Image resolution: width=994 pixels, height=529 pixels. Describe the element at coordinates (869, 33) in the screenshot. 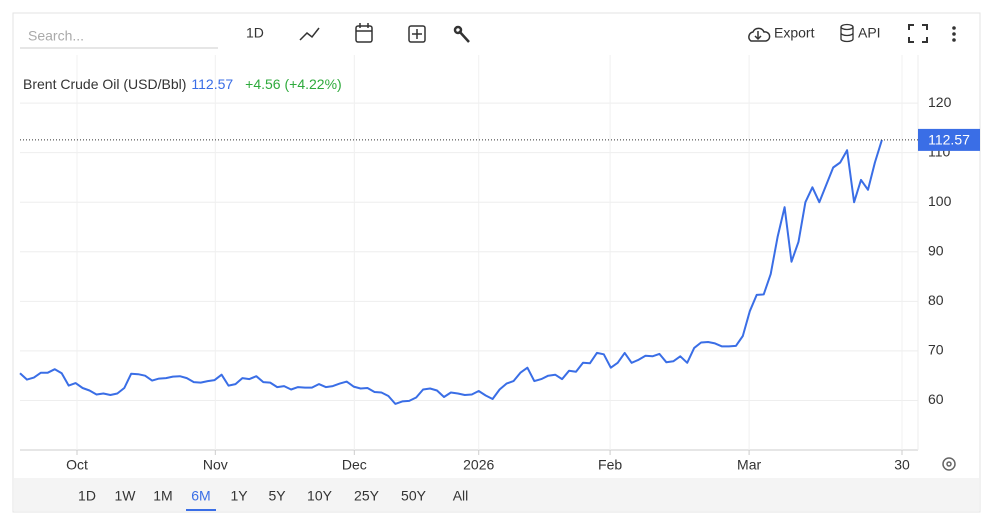

I see `api-button: API` at that location.